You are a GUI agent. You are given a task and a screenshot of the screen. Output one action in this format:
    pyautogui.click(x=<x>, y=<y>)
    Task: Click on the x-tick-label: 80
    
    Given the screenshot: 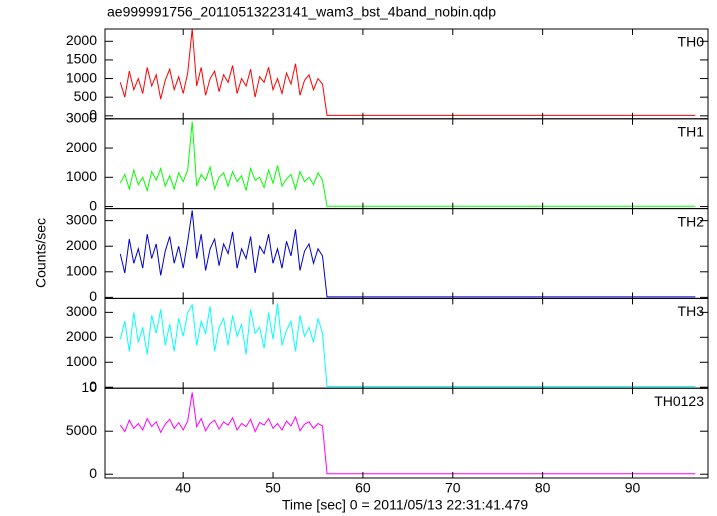 What is the action you would take?
    pyautogui.click(x=543, y=488)
    